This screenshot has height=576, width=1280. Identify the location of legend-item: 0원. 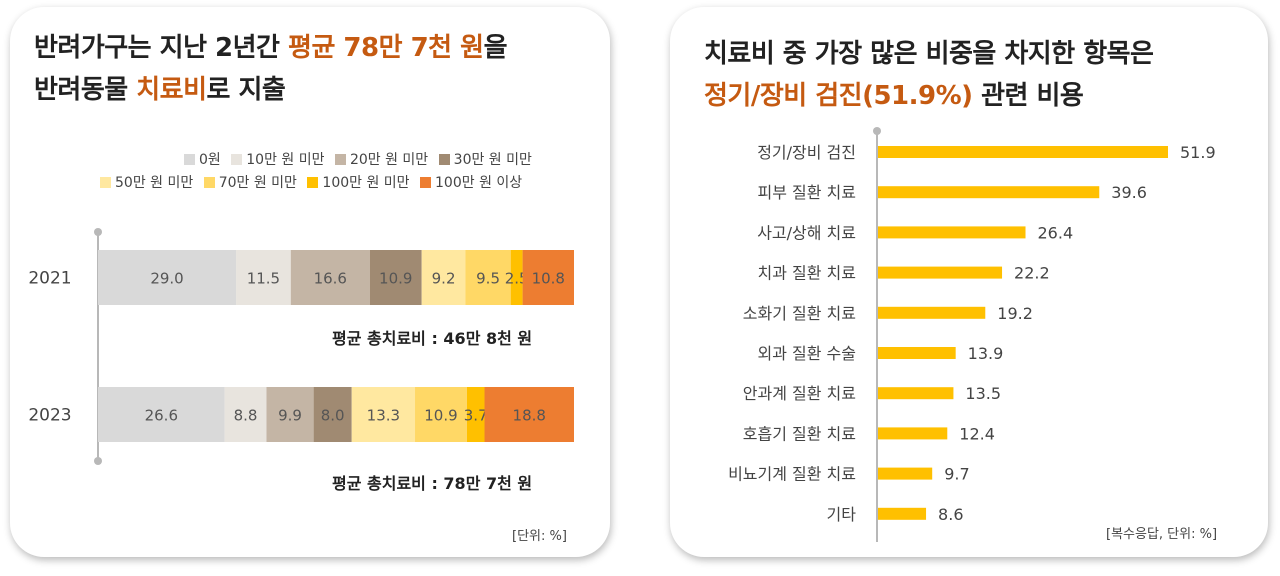
(202, 159).